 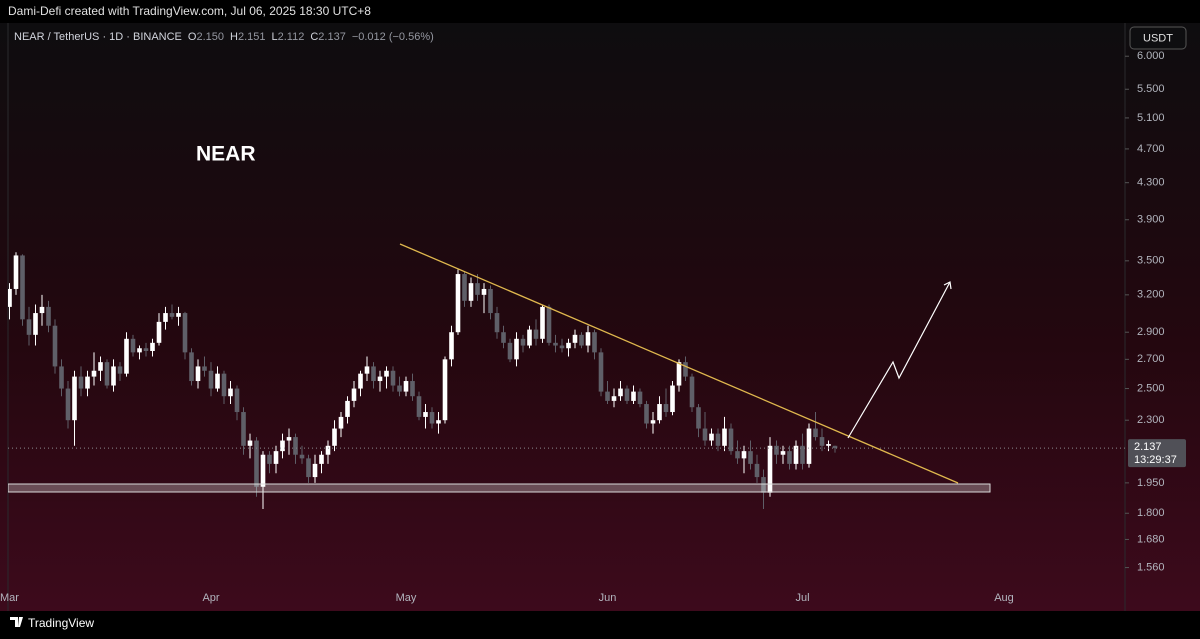 What do you see at coordinates (1151, 295) in the screenshot?
I see `y-tick-label: 3.200` at bounding box center [1151, 295].